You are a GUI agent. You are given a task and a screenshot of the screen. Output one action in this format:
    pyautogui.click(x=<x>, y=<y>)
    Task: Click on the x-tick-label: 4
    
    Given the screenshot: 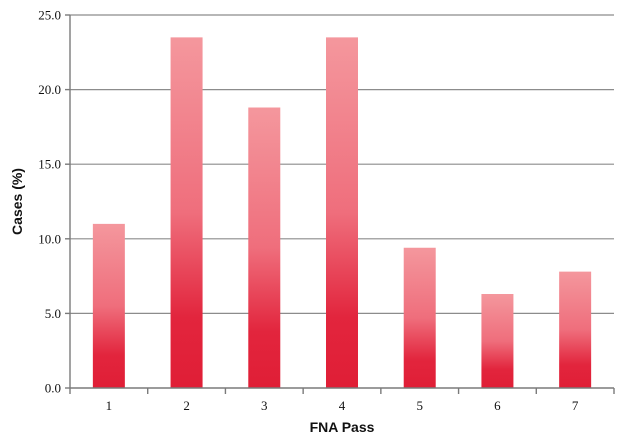 What is the action you would take?
    pyautogui.click(x=342, y=405)
    